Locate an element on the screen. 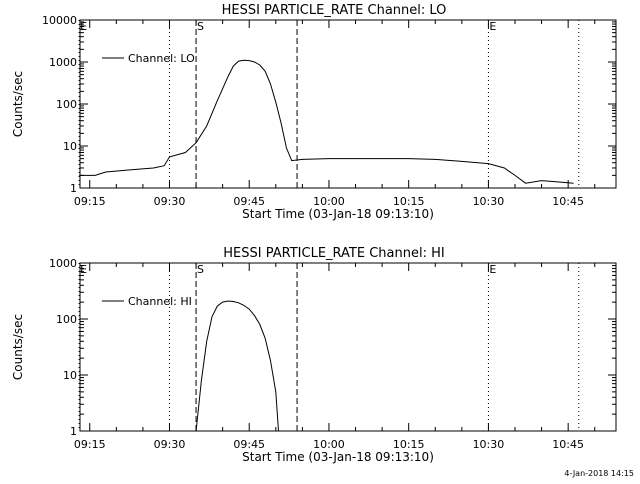 The height and width of the screenshot is (484, 640). chart-title: HESSI PARTICLE_RATE Channel: HI is located at coordinates (333, 253).